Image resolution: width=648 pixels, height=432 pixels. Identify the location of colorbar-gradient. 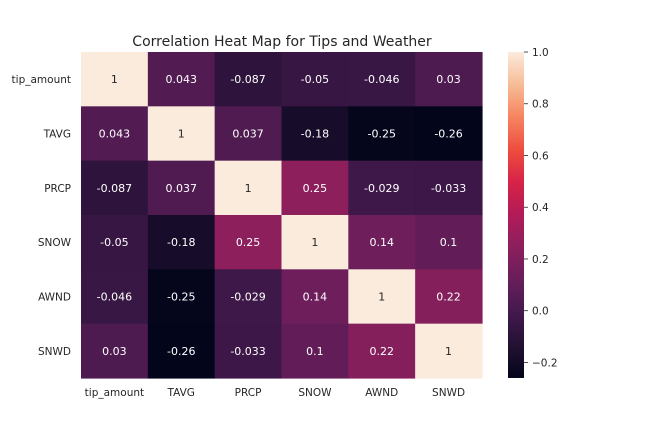
(516, 215).